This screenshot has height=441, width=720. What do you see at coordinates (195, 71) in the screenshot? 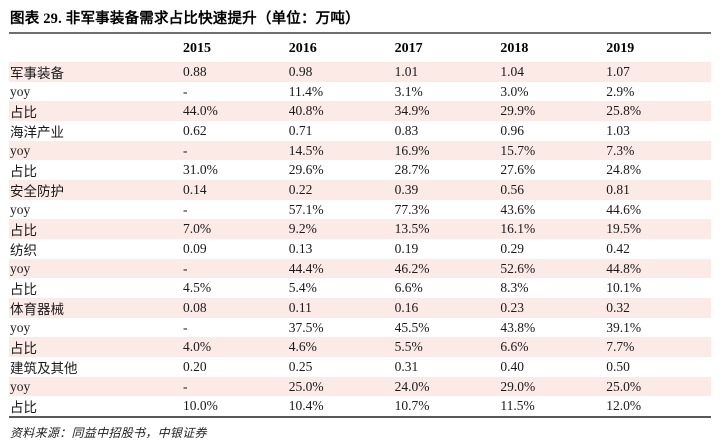
I see `value-cell: 0.88` at bounding box center [195, 71].